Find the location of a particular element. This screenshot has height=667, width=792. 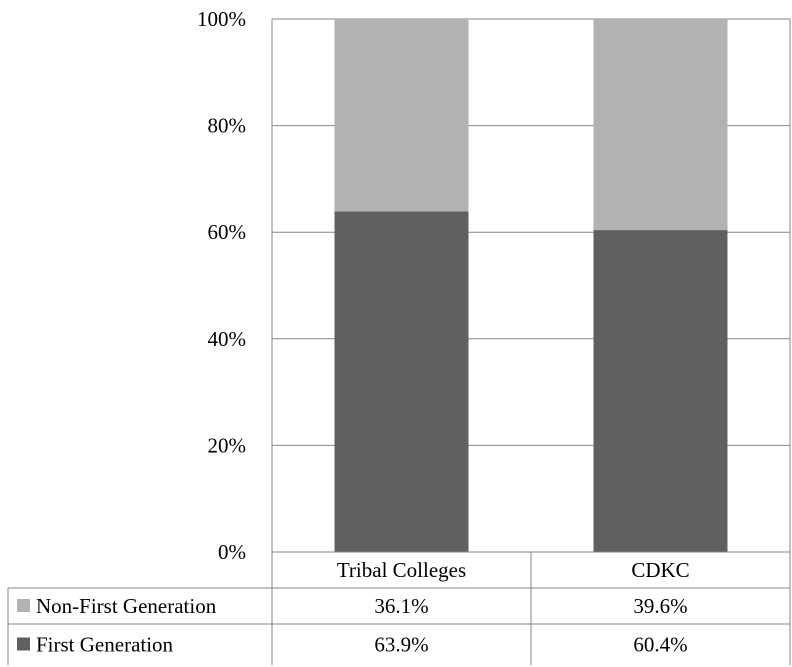

legend-label: First Generation is located at coordinates (105, 645).